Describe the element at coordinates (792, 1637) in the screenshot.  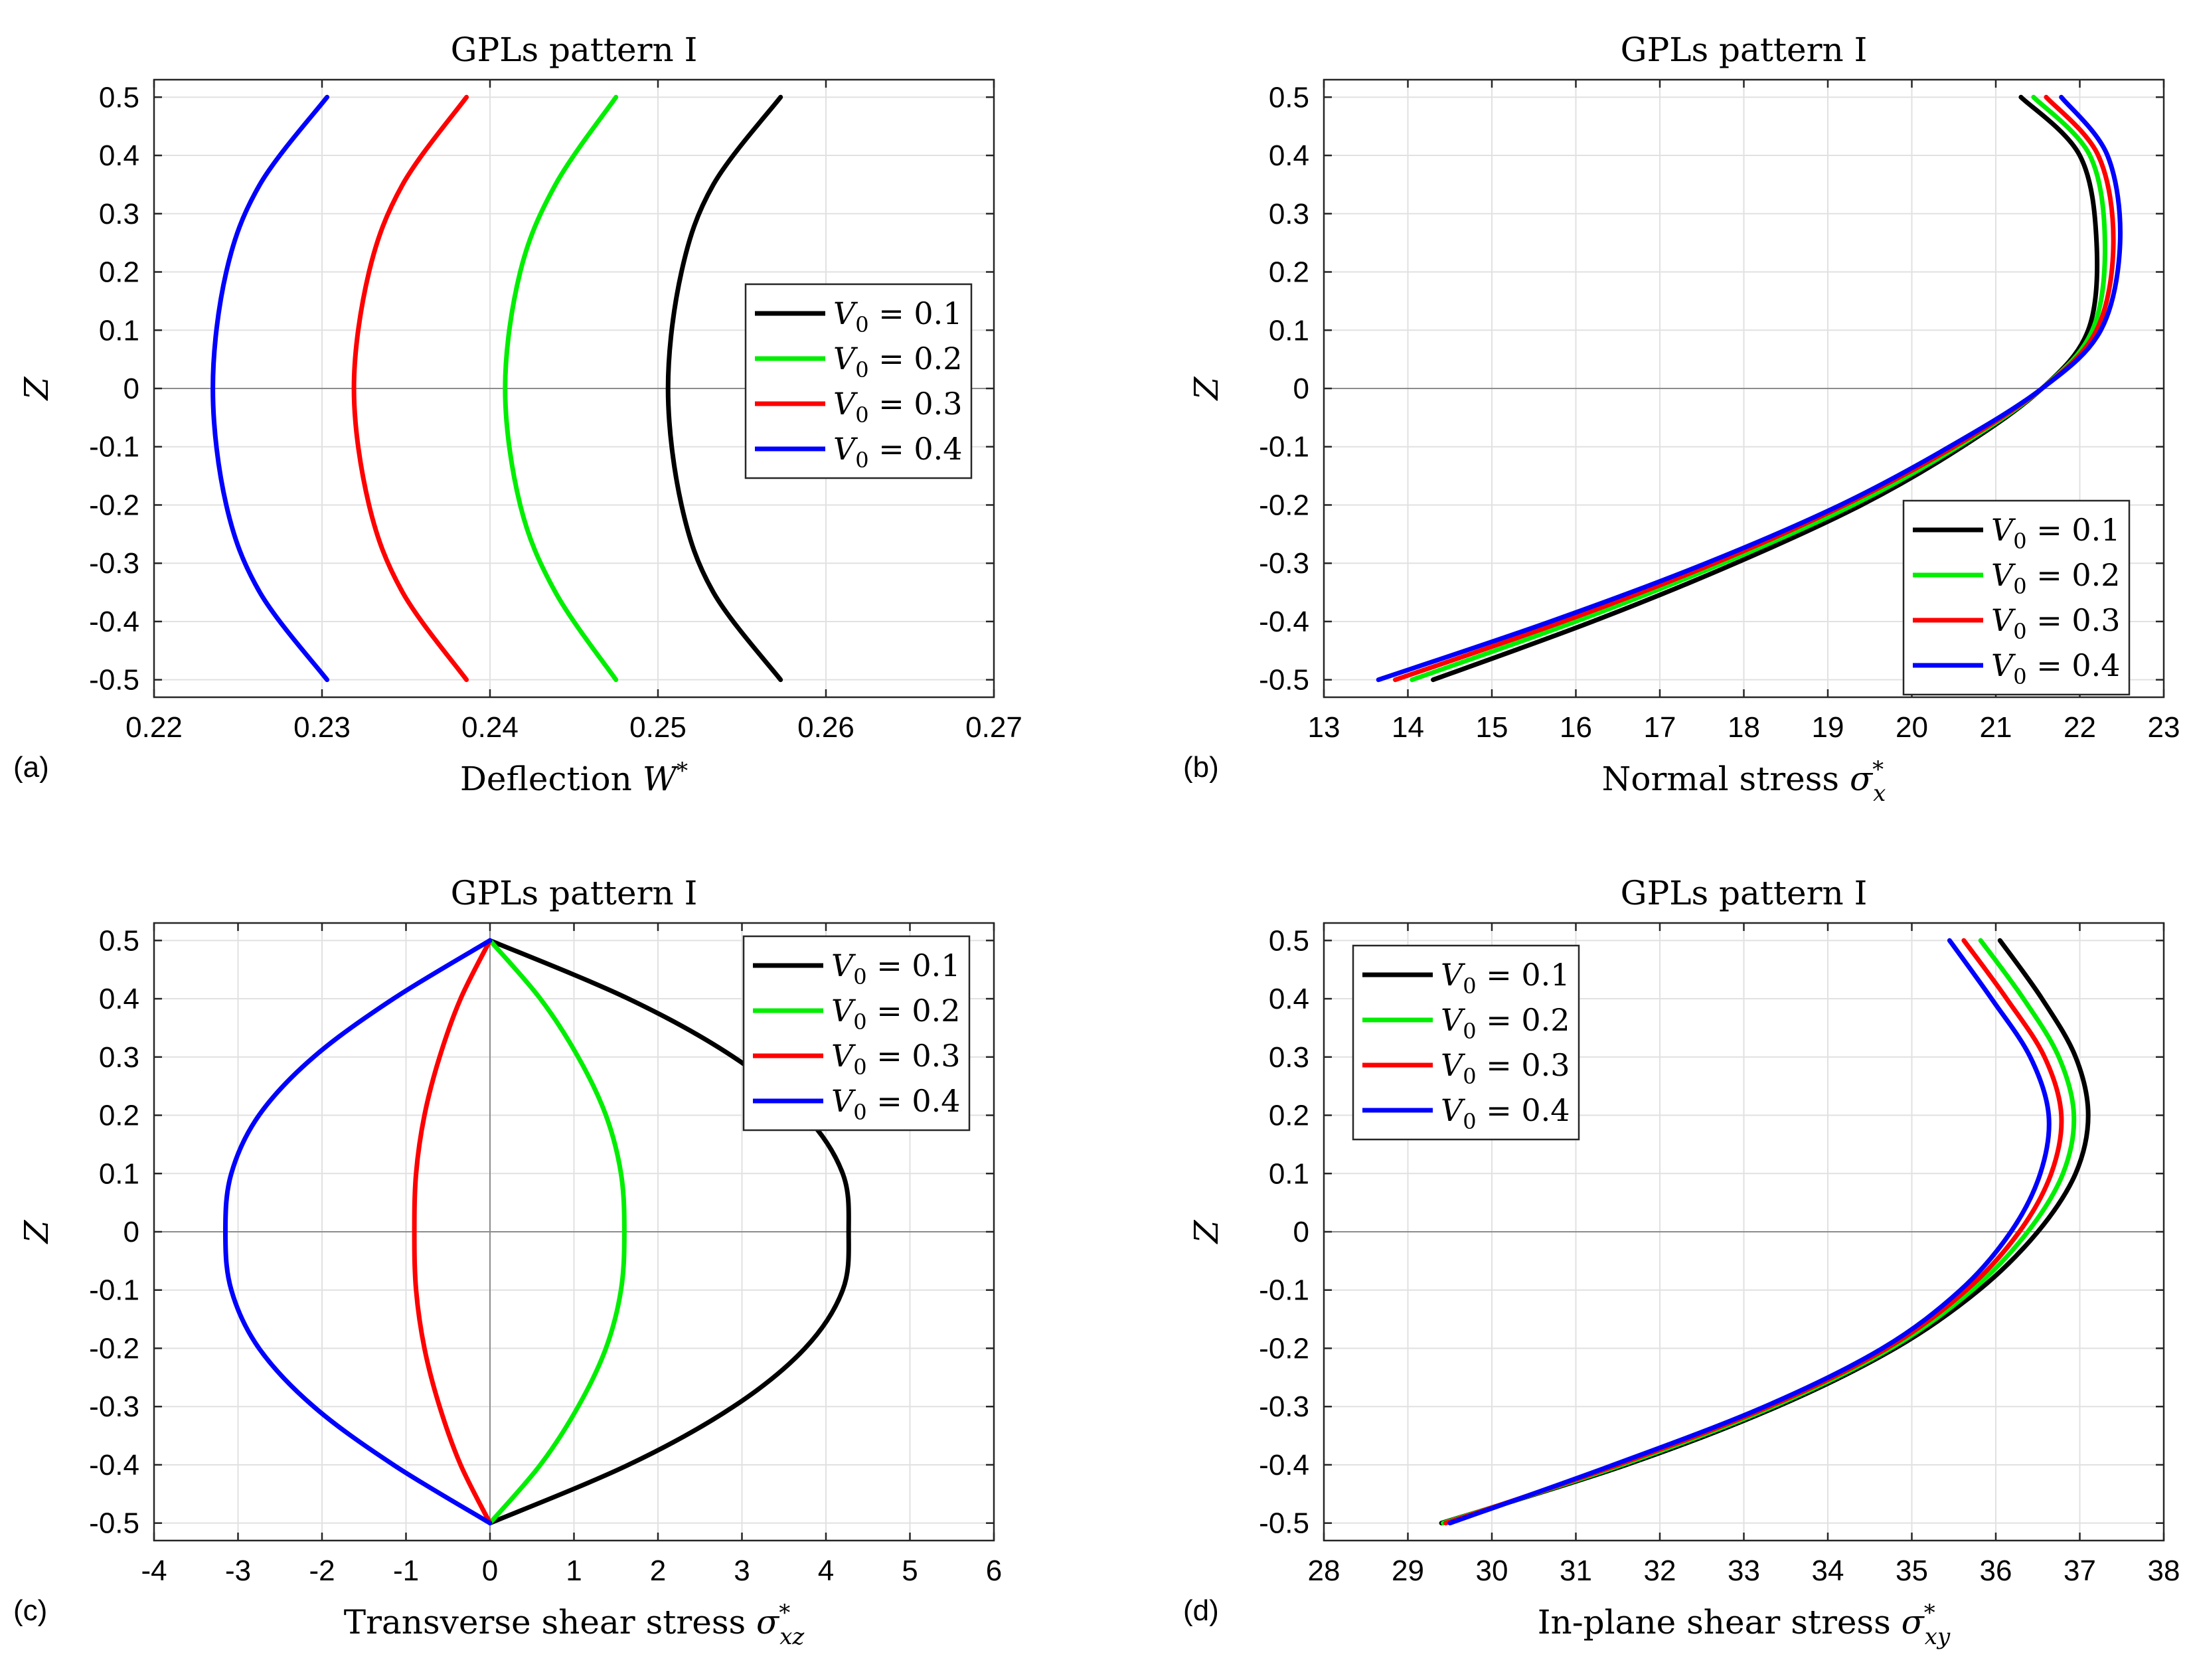
I see `x-axis-symbol-sub: xz` at that location.